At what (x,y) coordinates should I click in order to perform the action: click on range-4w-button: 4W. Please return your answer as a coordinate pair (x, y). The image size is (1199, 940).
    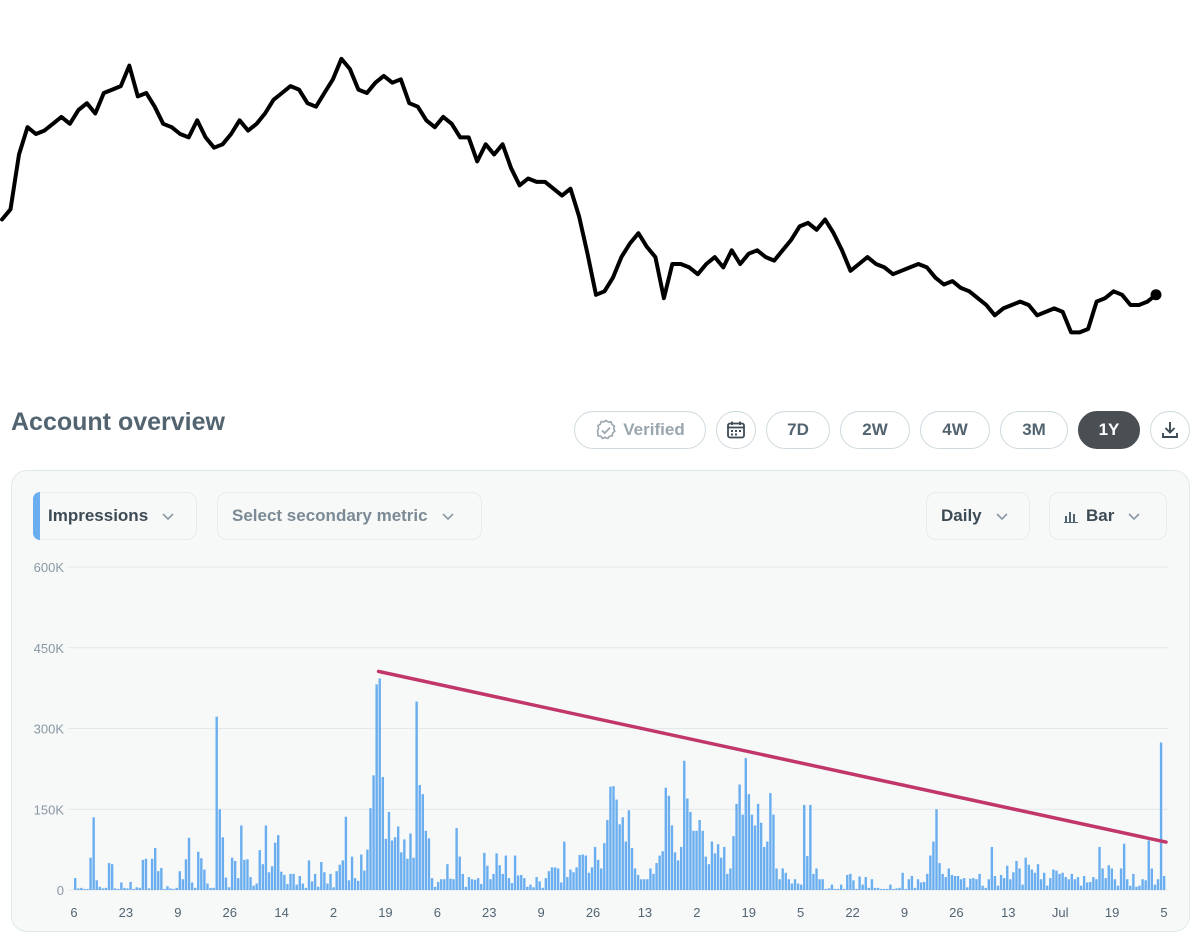
    Looking at the image, I should click on (955, 430).